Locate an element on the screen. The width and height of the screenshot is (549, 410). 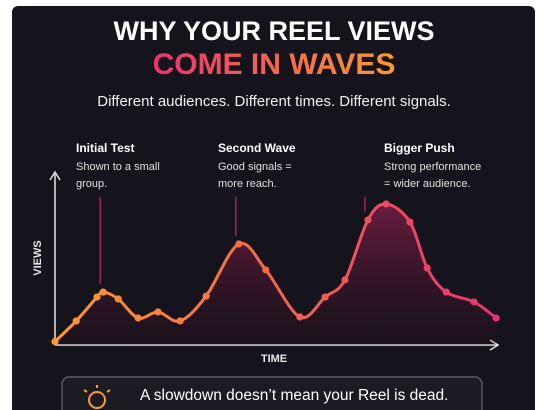
lightbulb-icon is located at coordinates (97, 397).